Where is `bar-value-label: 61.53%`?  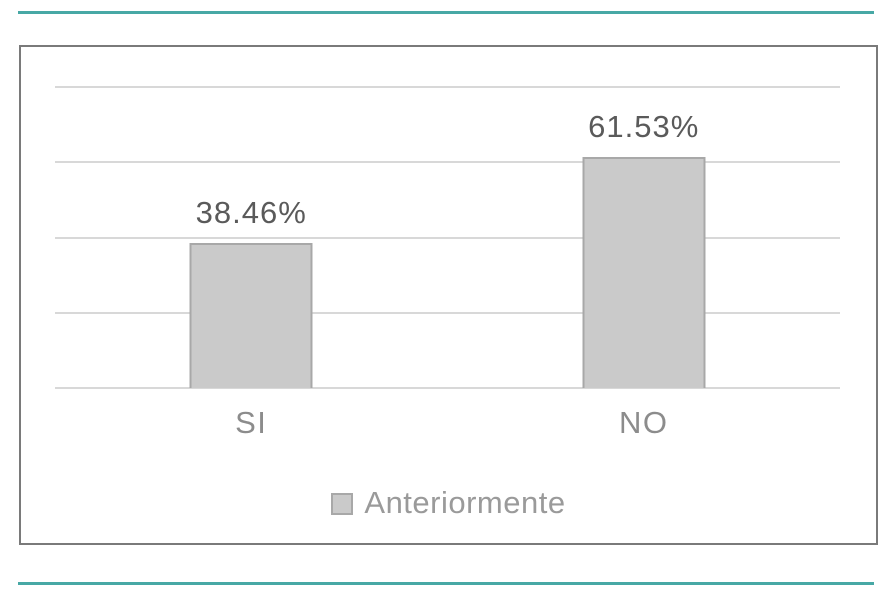
bar-value-label: 61.53% is located at coordinates (644, 126).